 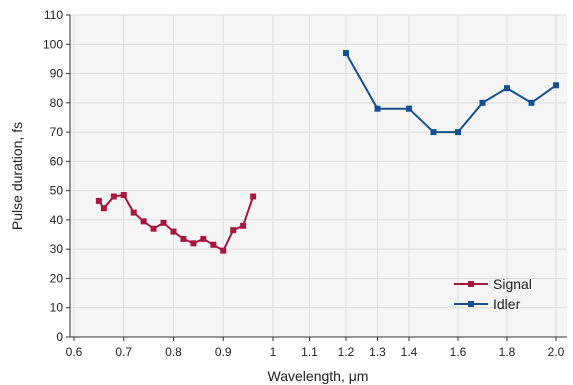 I want to click on y-tick-label: 100, so click(x=53, y=44).